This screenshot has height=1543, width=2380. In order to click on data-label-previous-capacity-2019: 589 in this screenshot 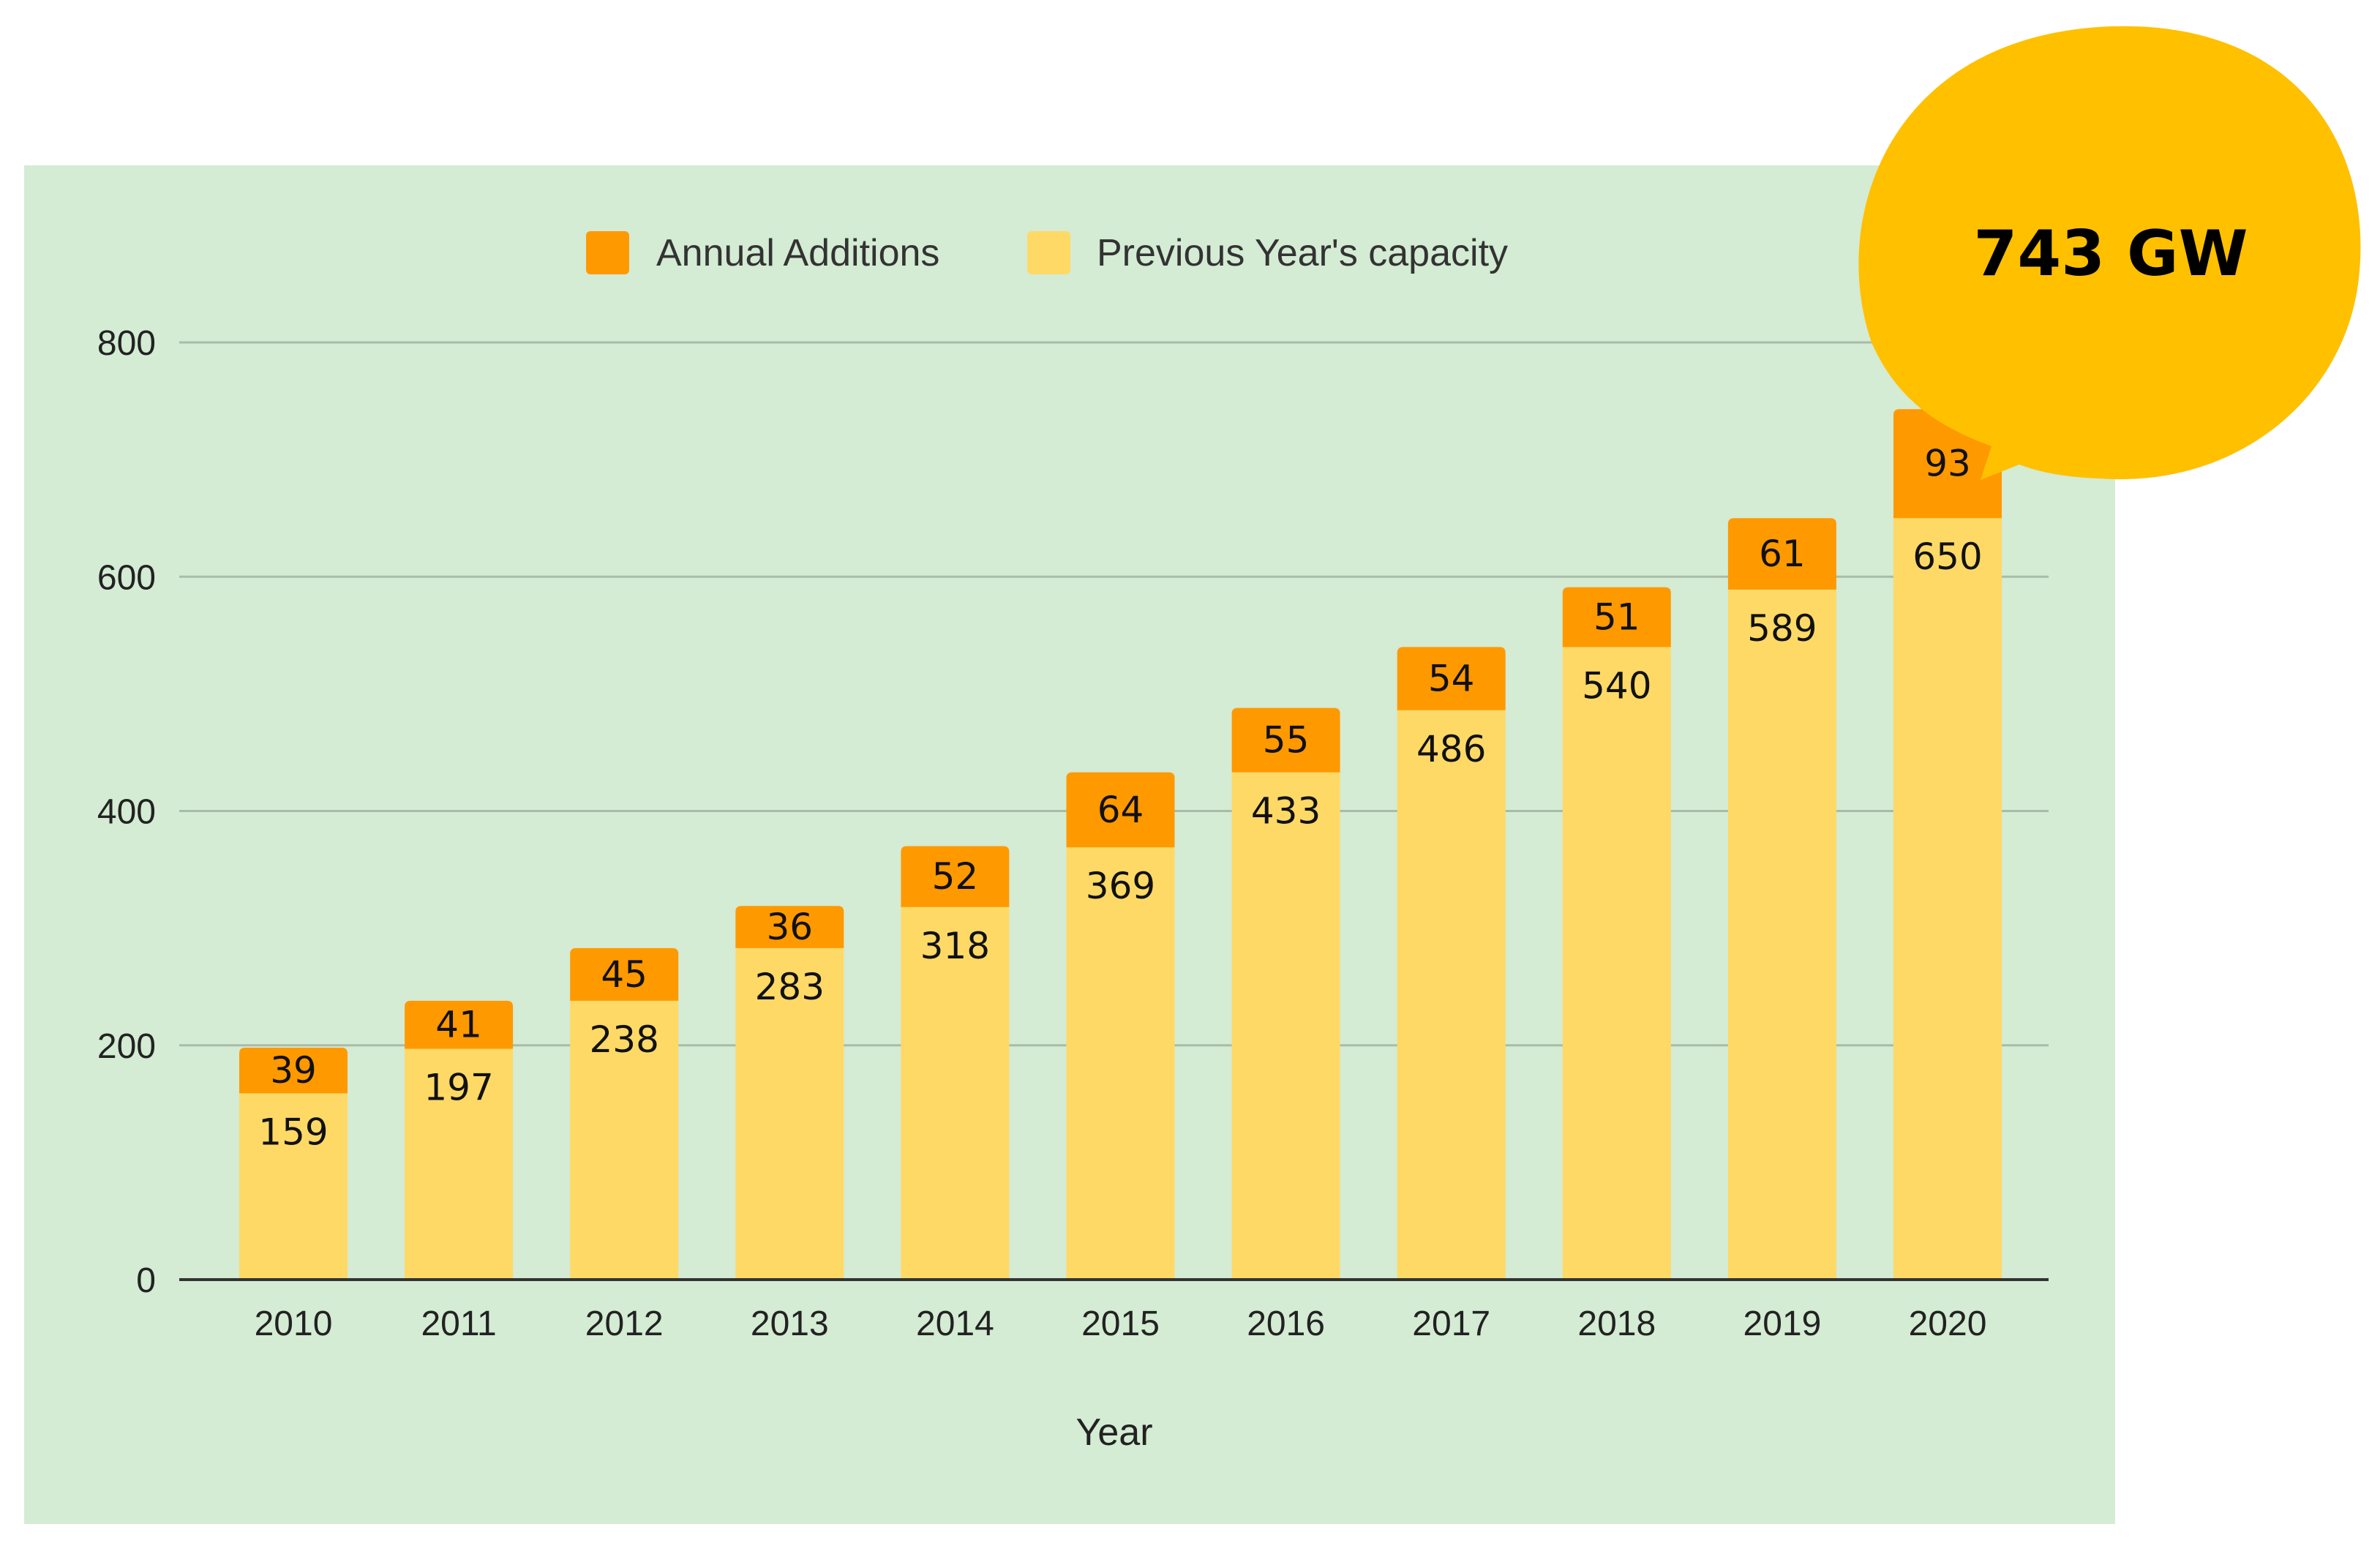, I will do `click(1782, 629)`.